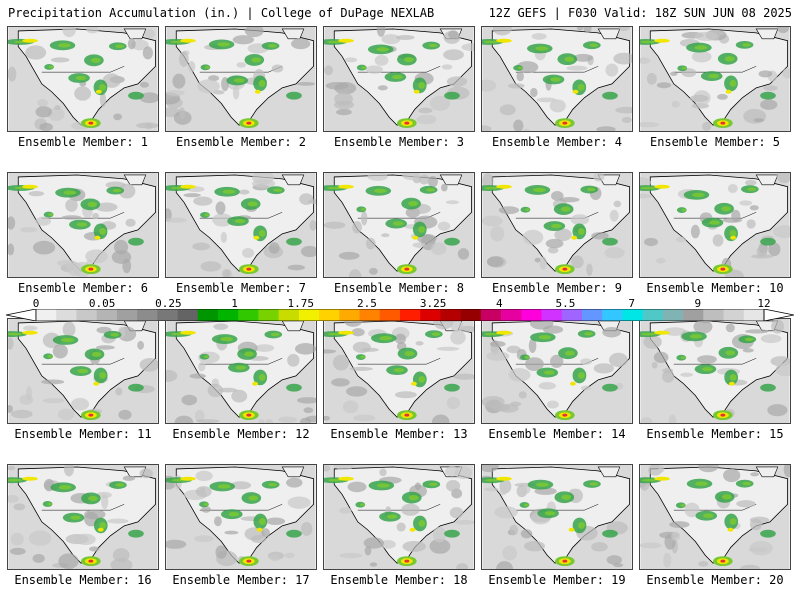 The width and height of the screenshot is (800, 600). I want to click on ensemble-member-panel-2: Ensemble Member: 2, so click(241, 87).